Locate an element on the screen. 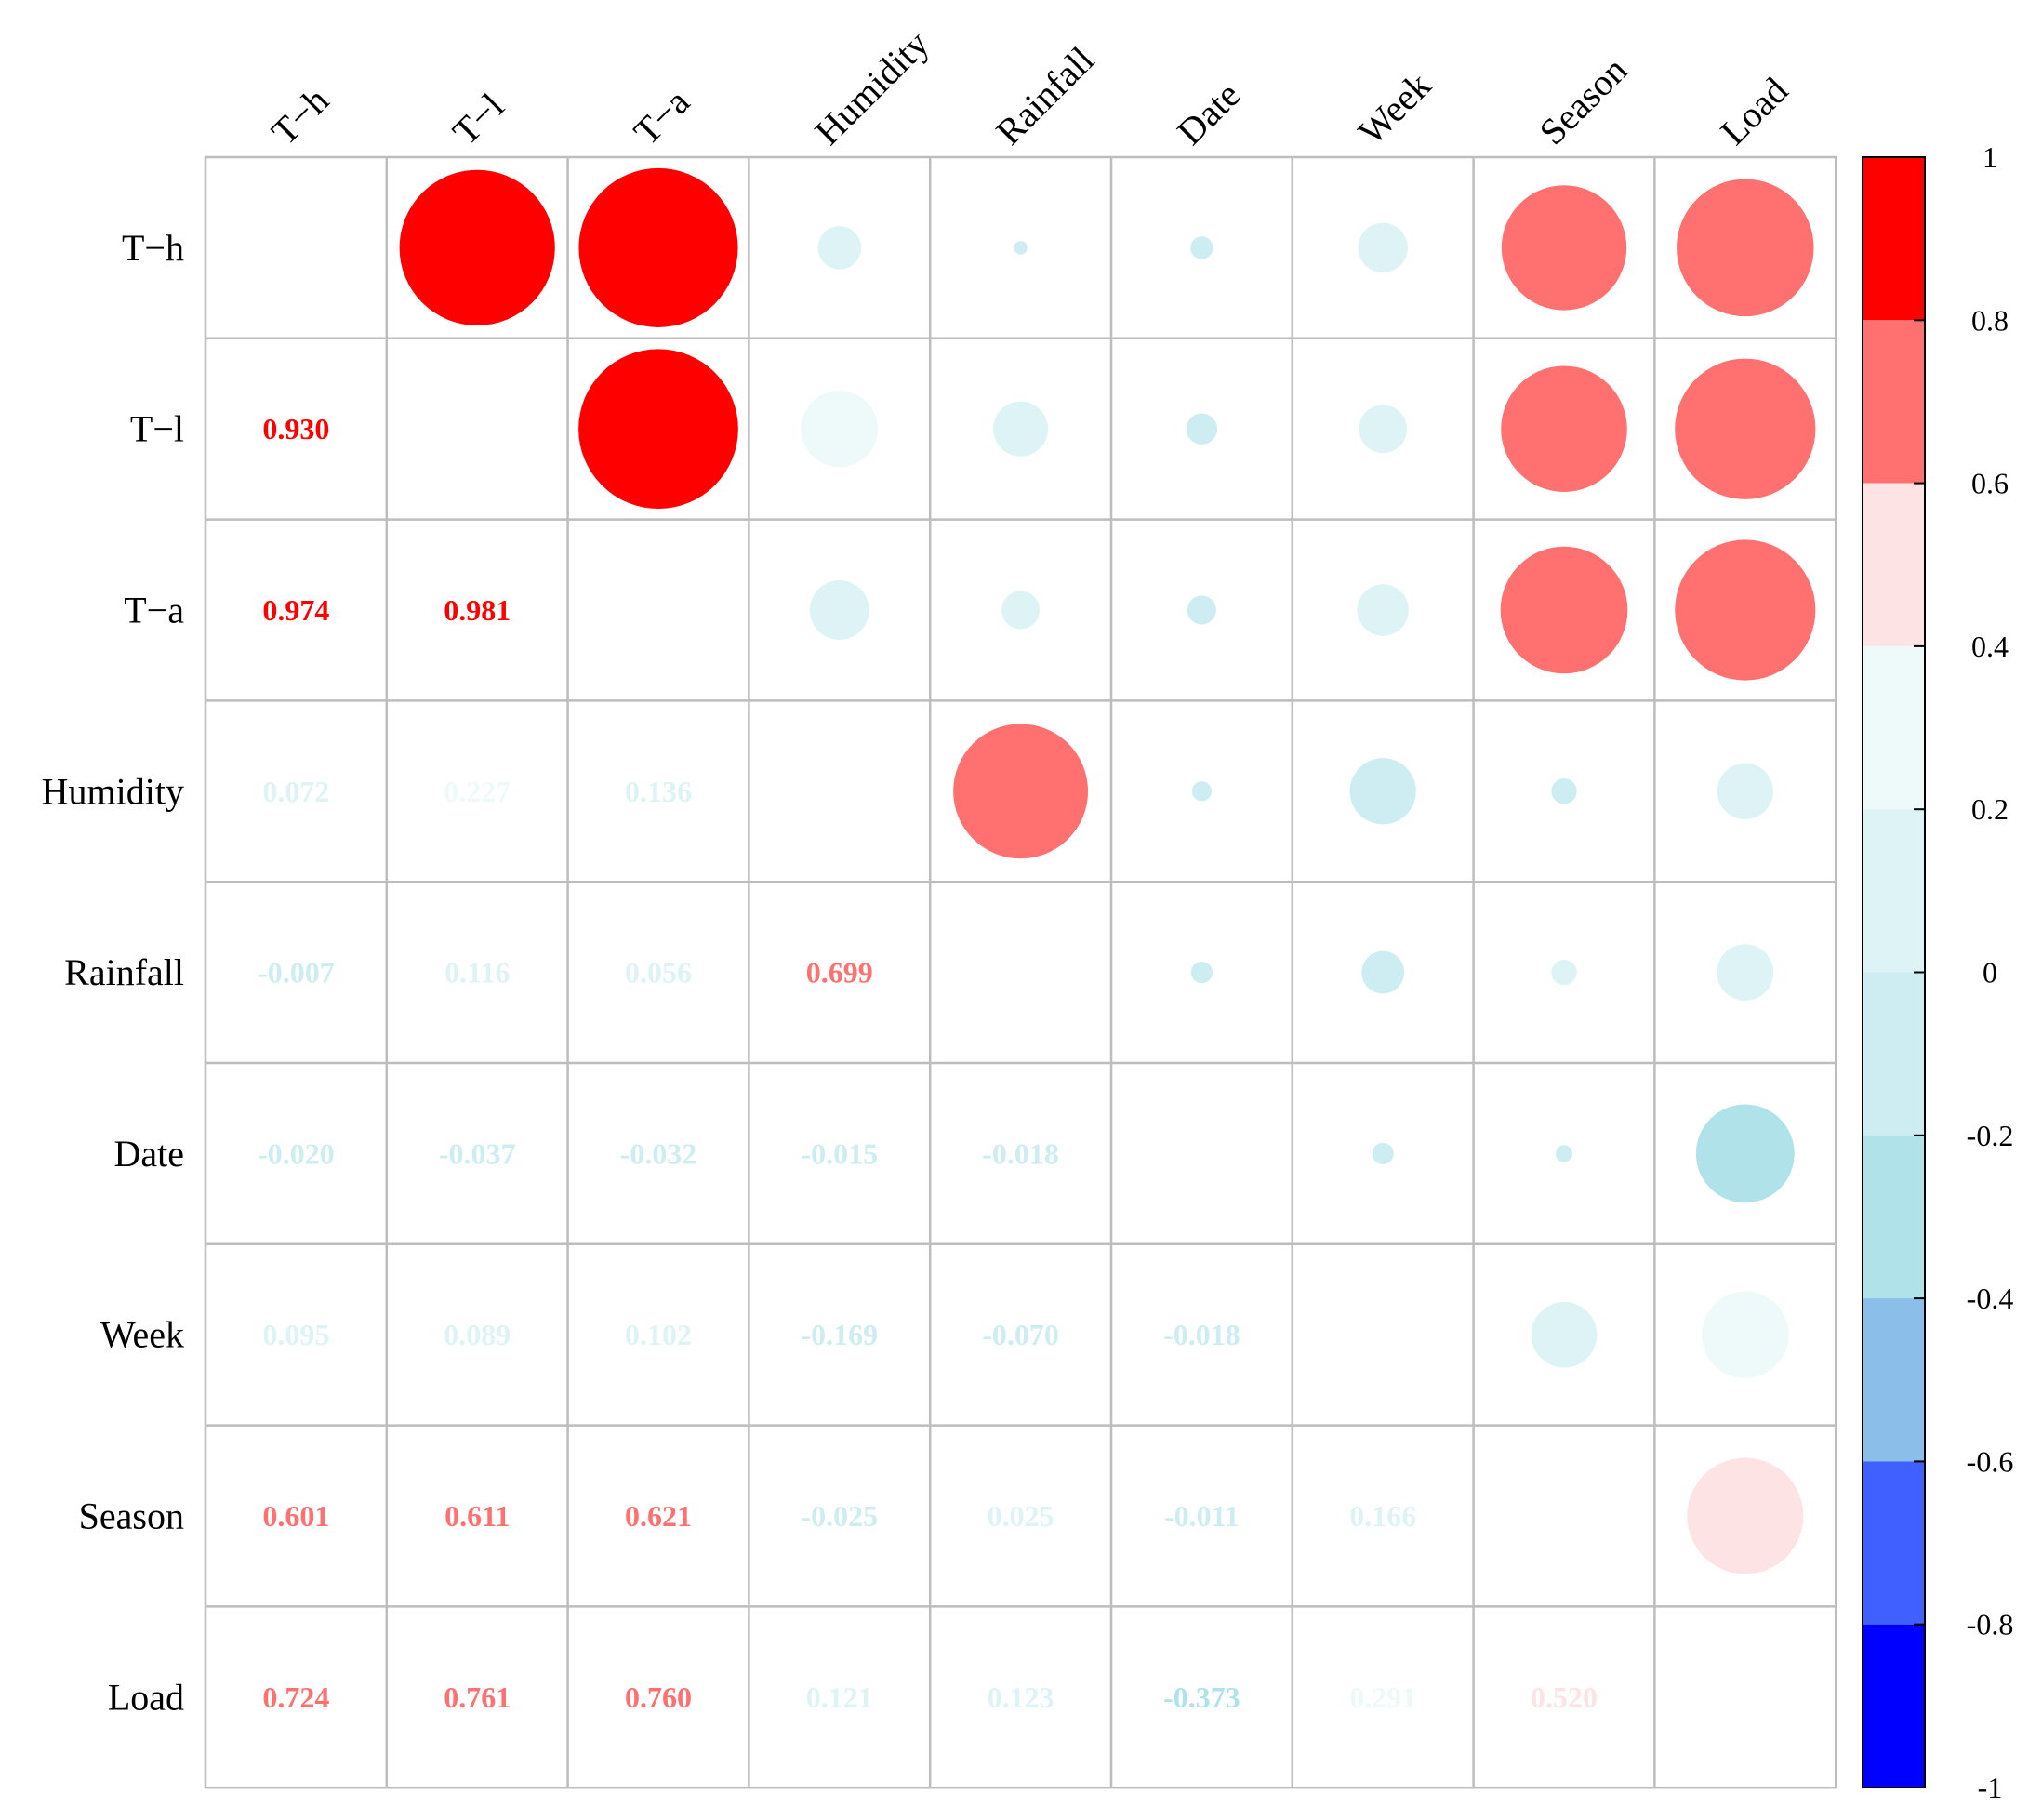 This screenshot has height=1820, width=2029. row-label-7: Season is located at coordinates (131, 1516).